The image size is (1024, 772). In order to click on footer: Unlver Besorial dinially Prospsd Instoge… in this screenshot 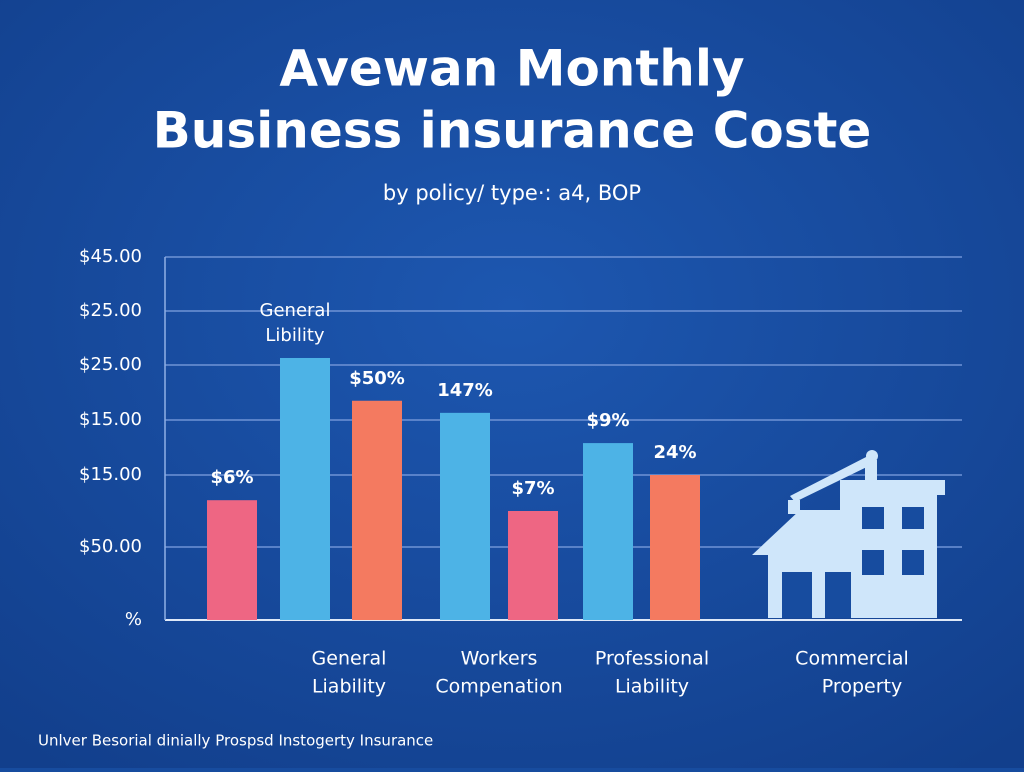, I will do `click(235, 741)`.